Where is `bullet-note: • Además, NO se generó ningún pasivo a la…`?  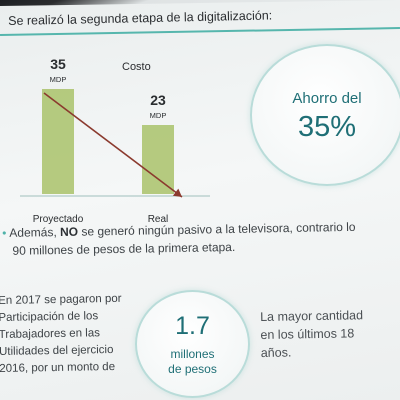 bullet-note: • Además, NO se generó ningún pasivo a la… is located at coordinates (201, 238).